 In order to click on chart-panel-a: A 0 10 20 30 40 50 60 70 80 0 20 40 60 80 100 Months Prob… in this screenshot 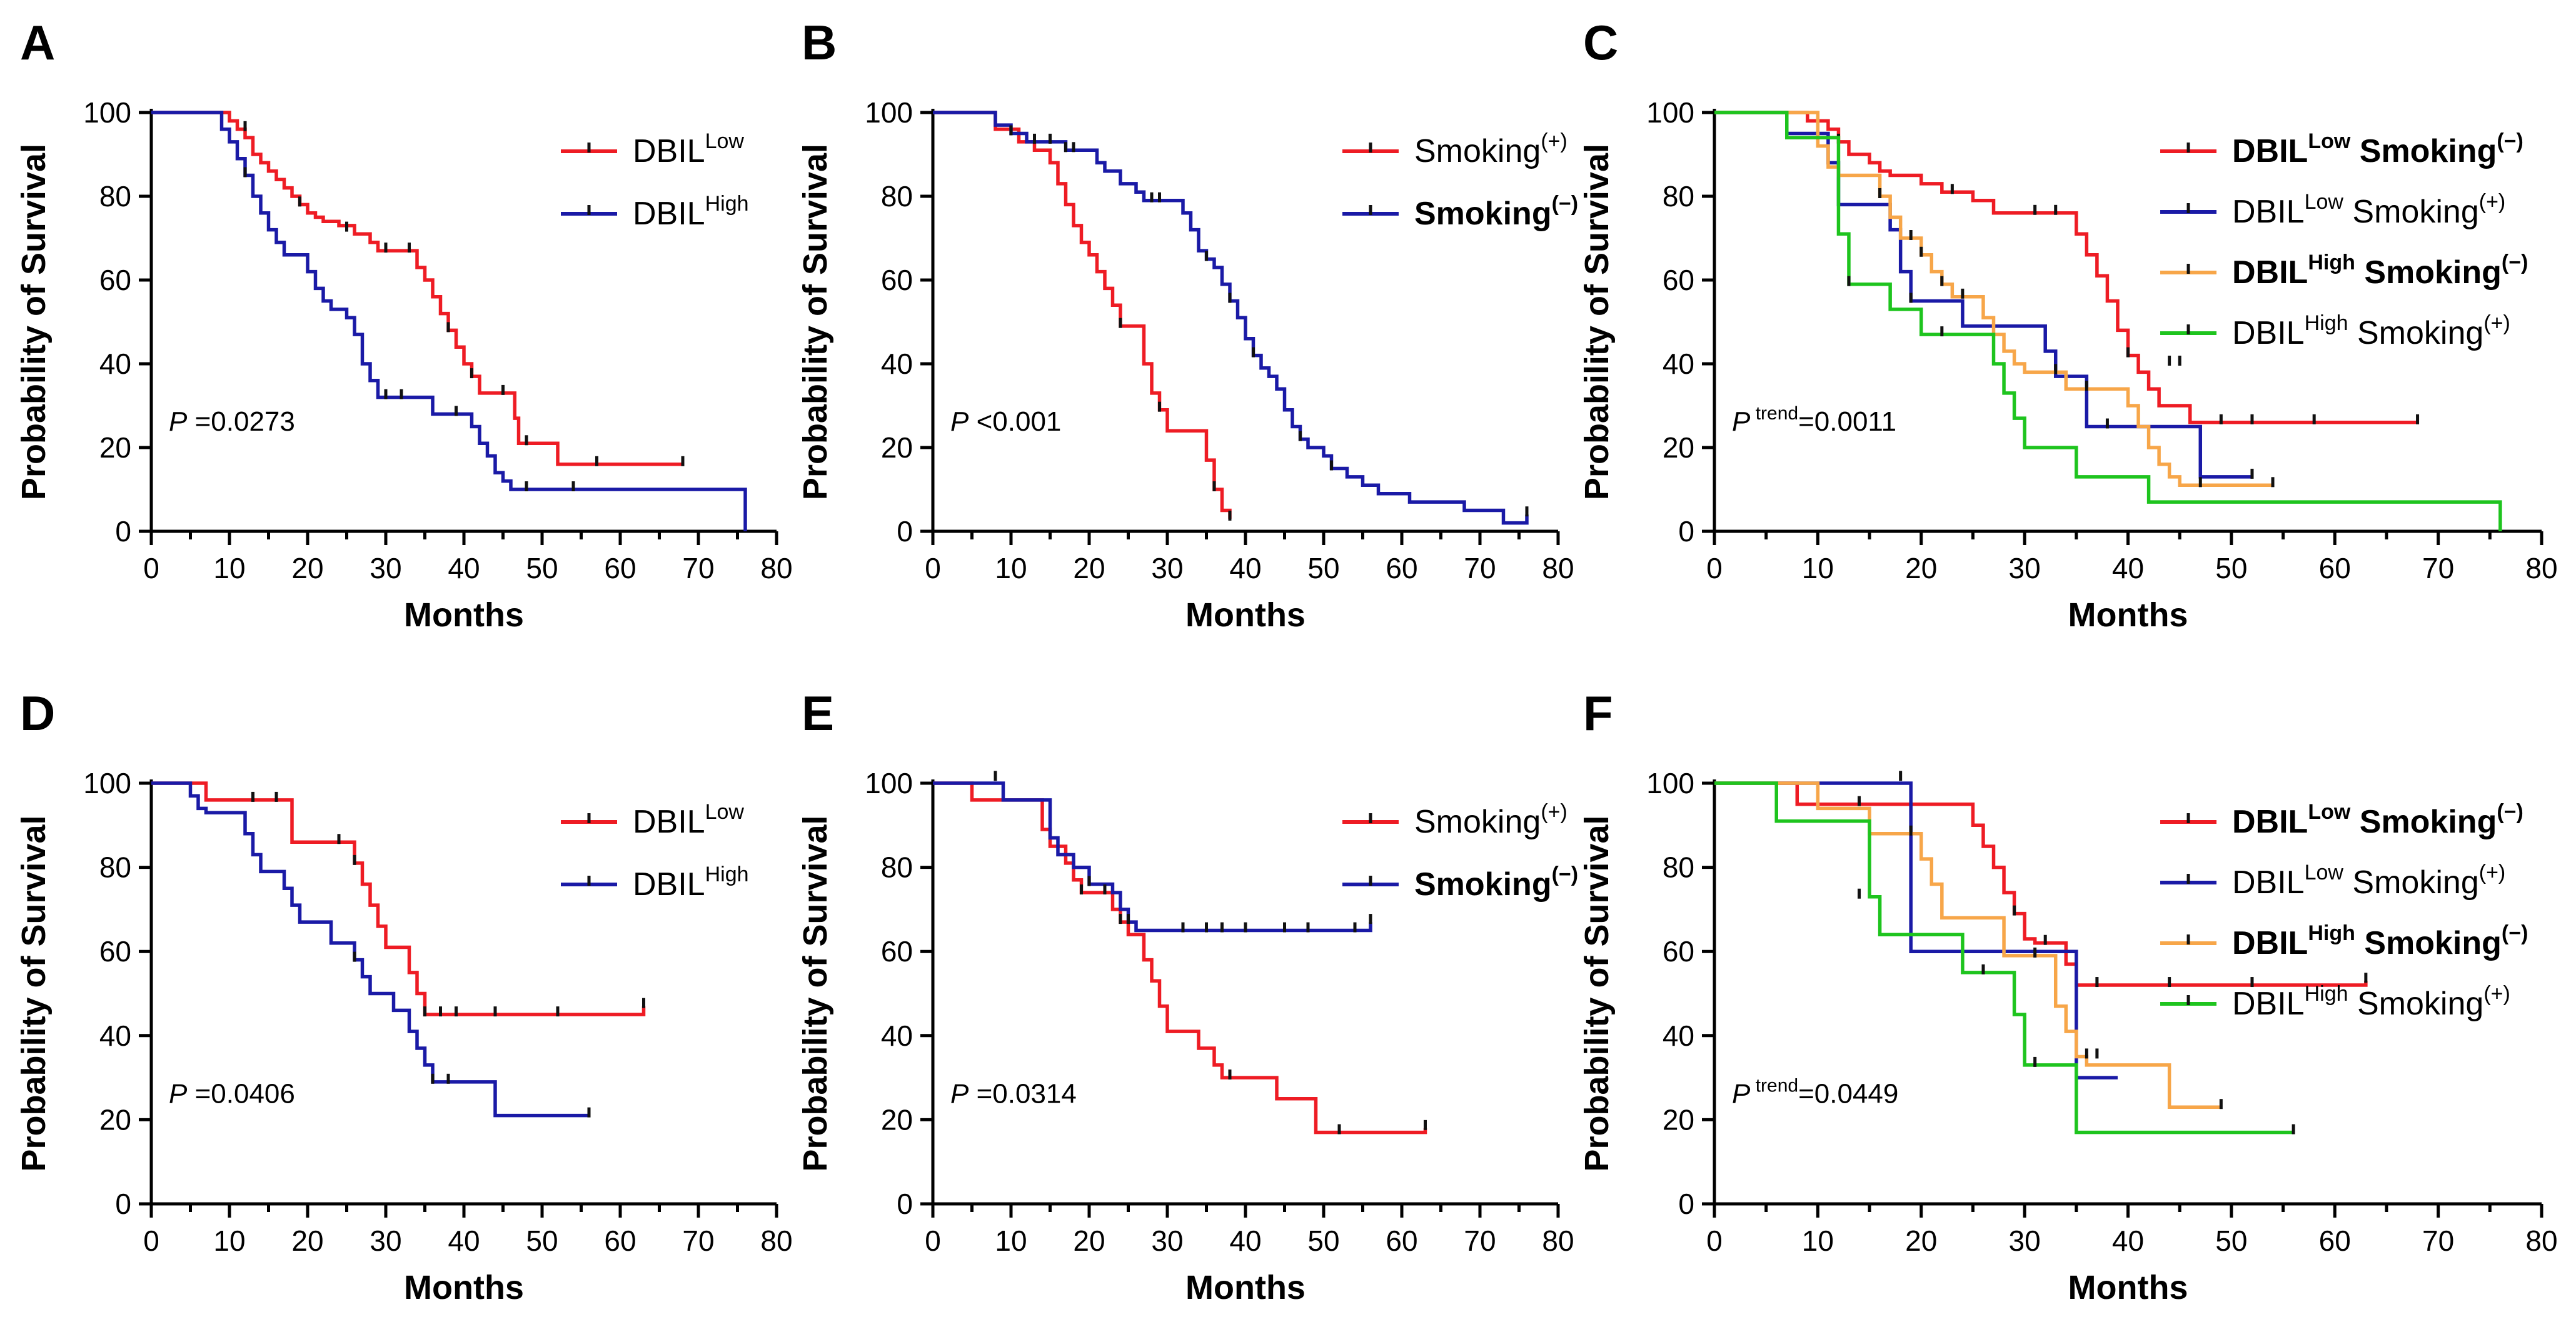, I will do `click(404, 325)`.